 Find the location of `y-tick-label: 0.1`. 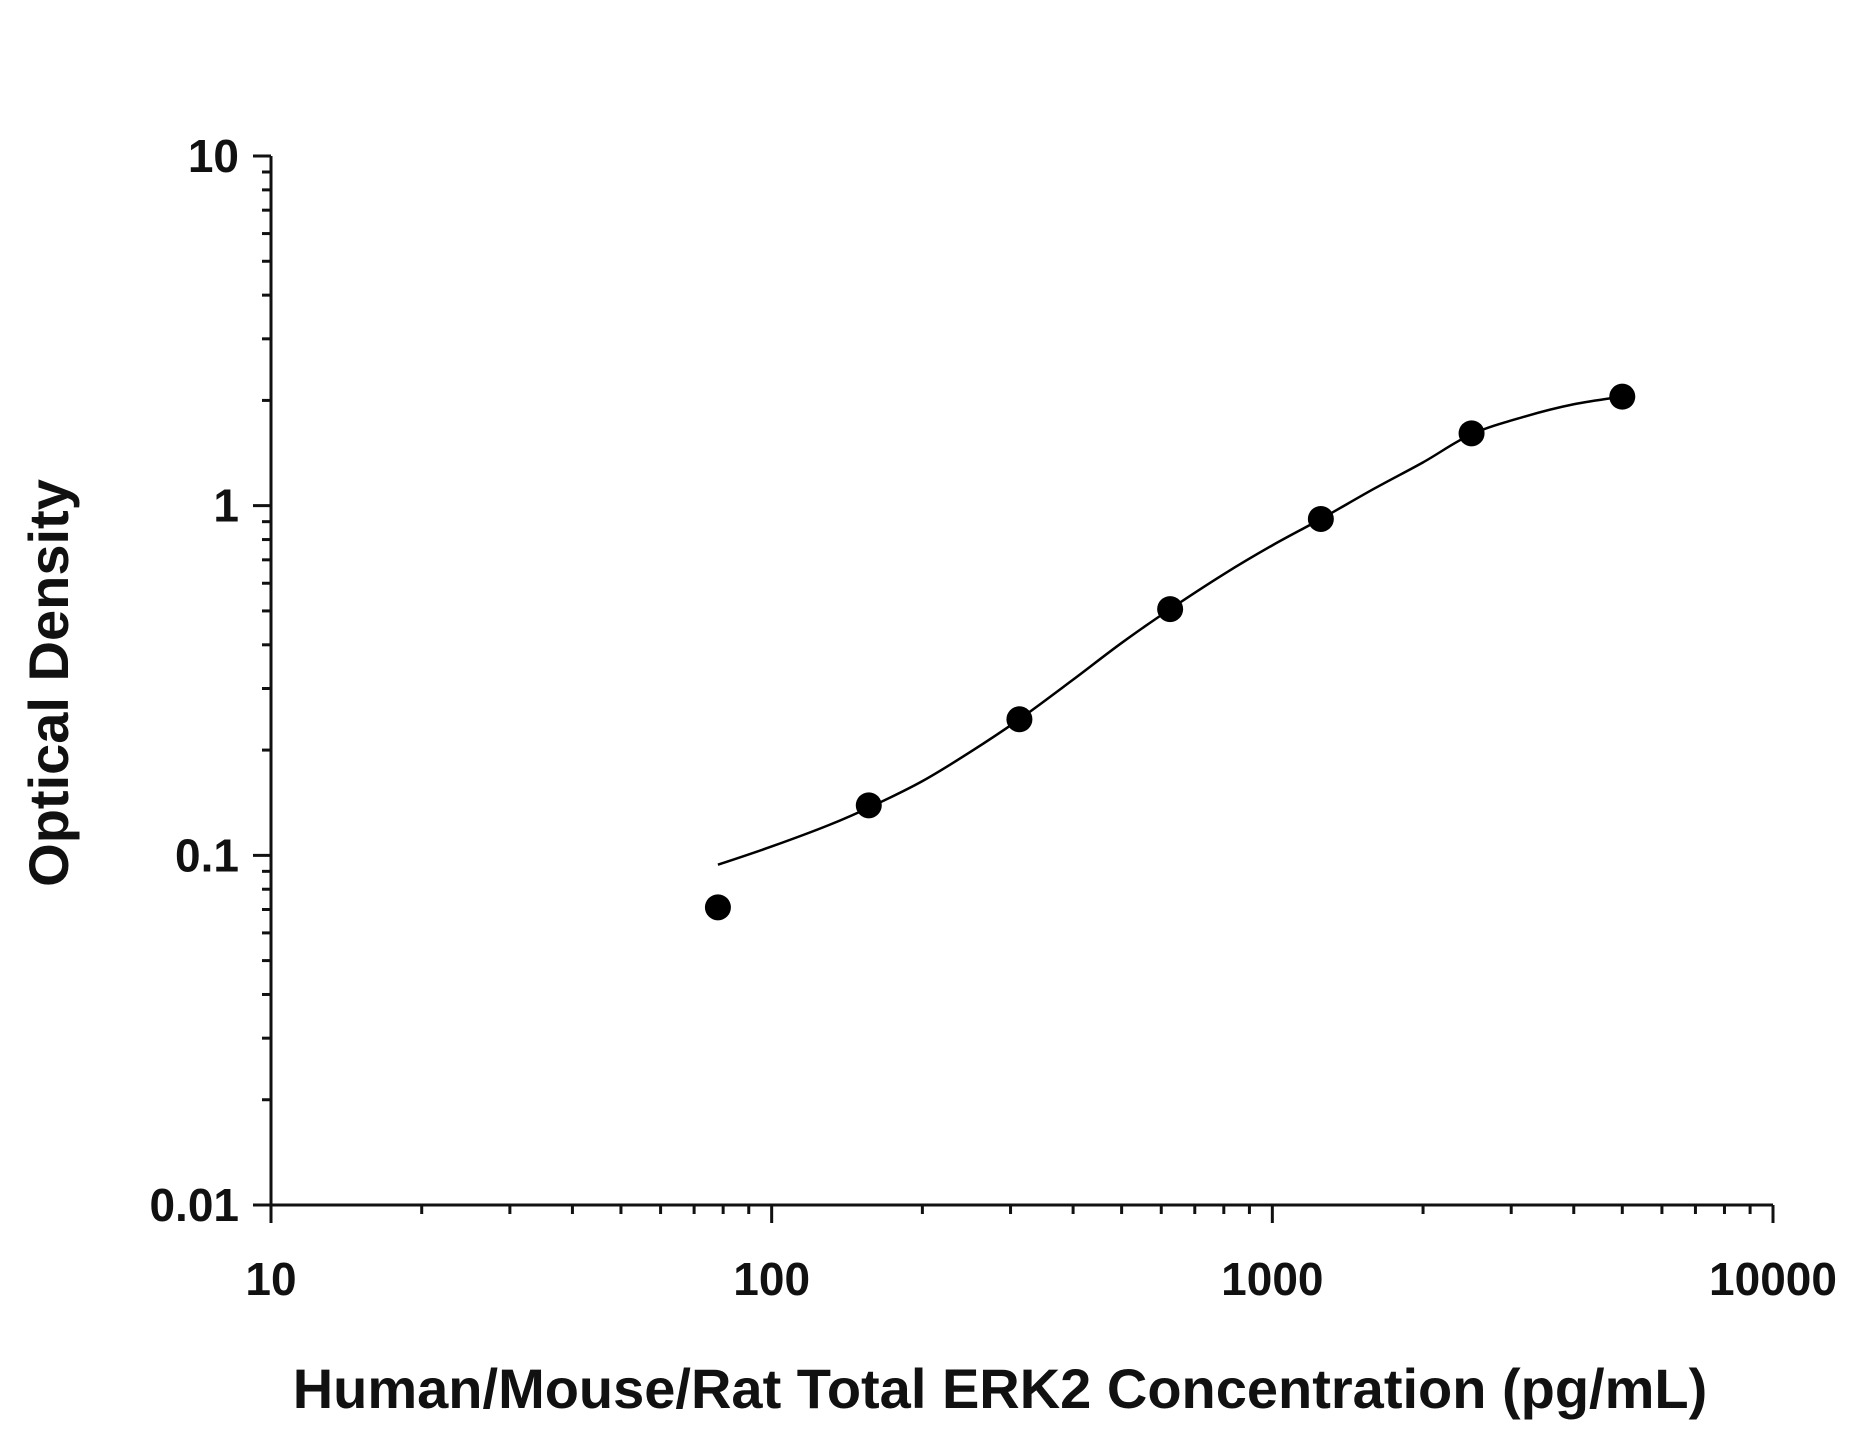

y-tick-label: 0.1 is located at coordinates (207, 855).